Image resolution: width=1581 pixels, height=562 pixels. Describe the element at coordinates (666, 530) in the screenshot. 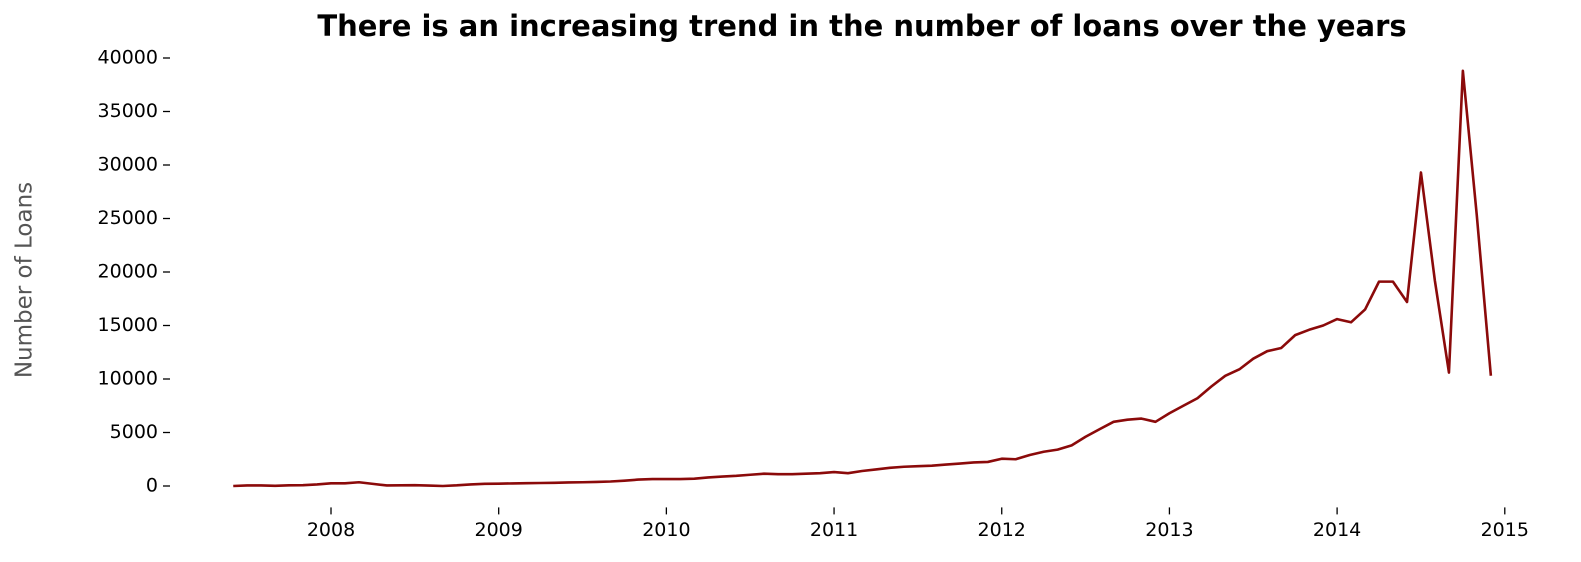

I see `x-tick-label: 2010` at that location.